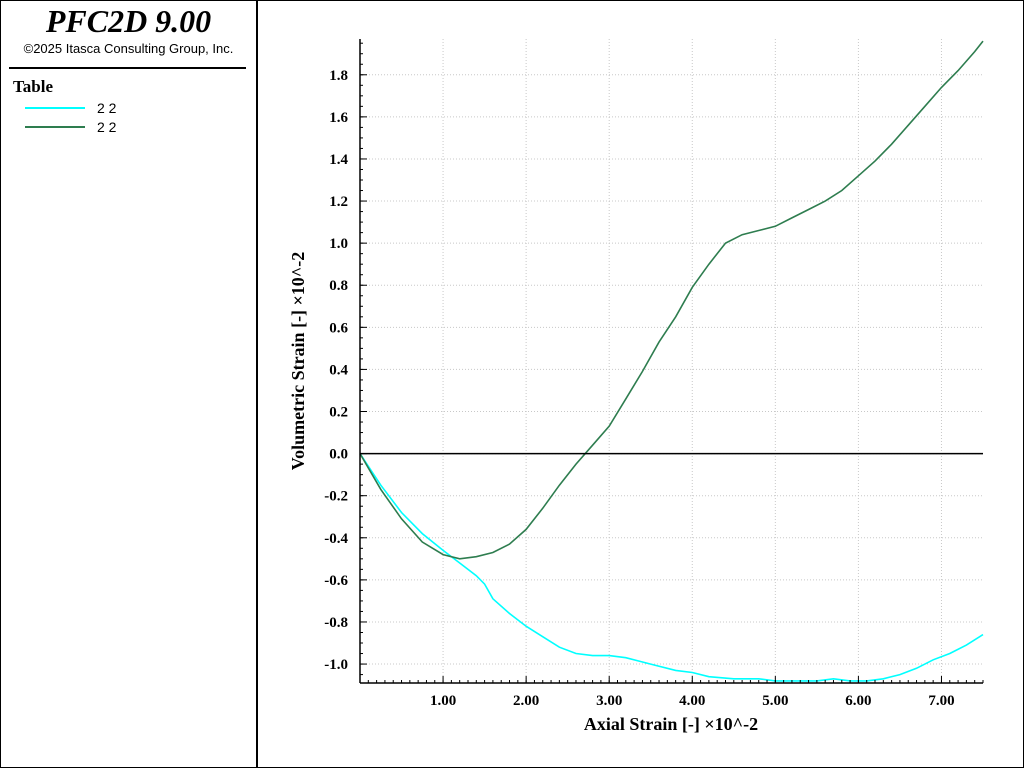  I want to click on y-tick-label: 1.4, so click(338, 160).